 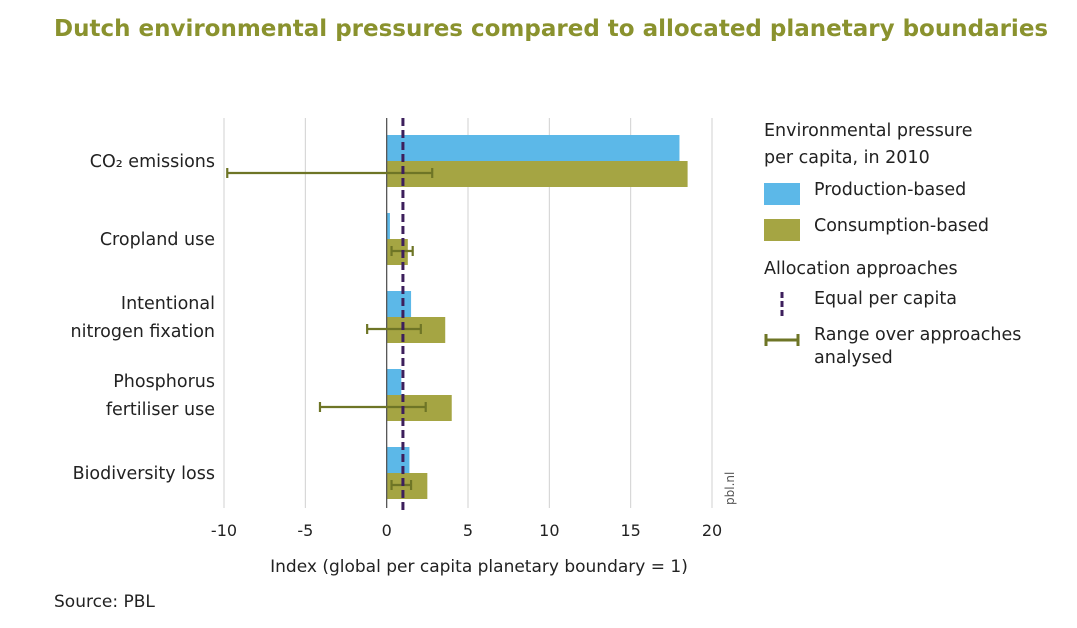 I want to click on dashed-line-icon, so click(x=782, y=304).